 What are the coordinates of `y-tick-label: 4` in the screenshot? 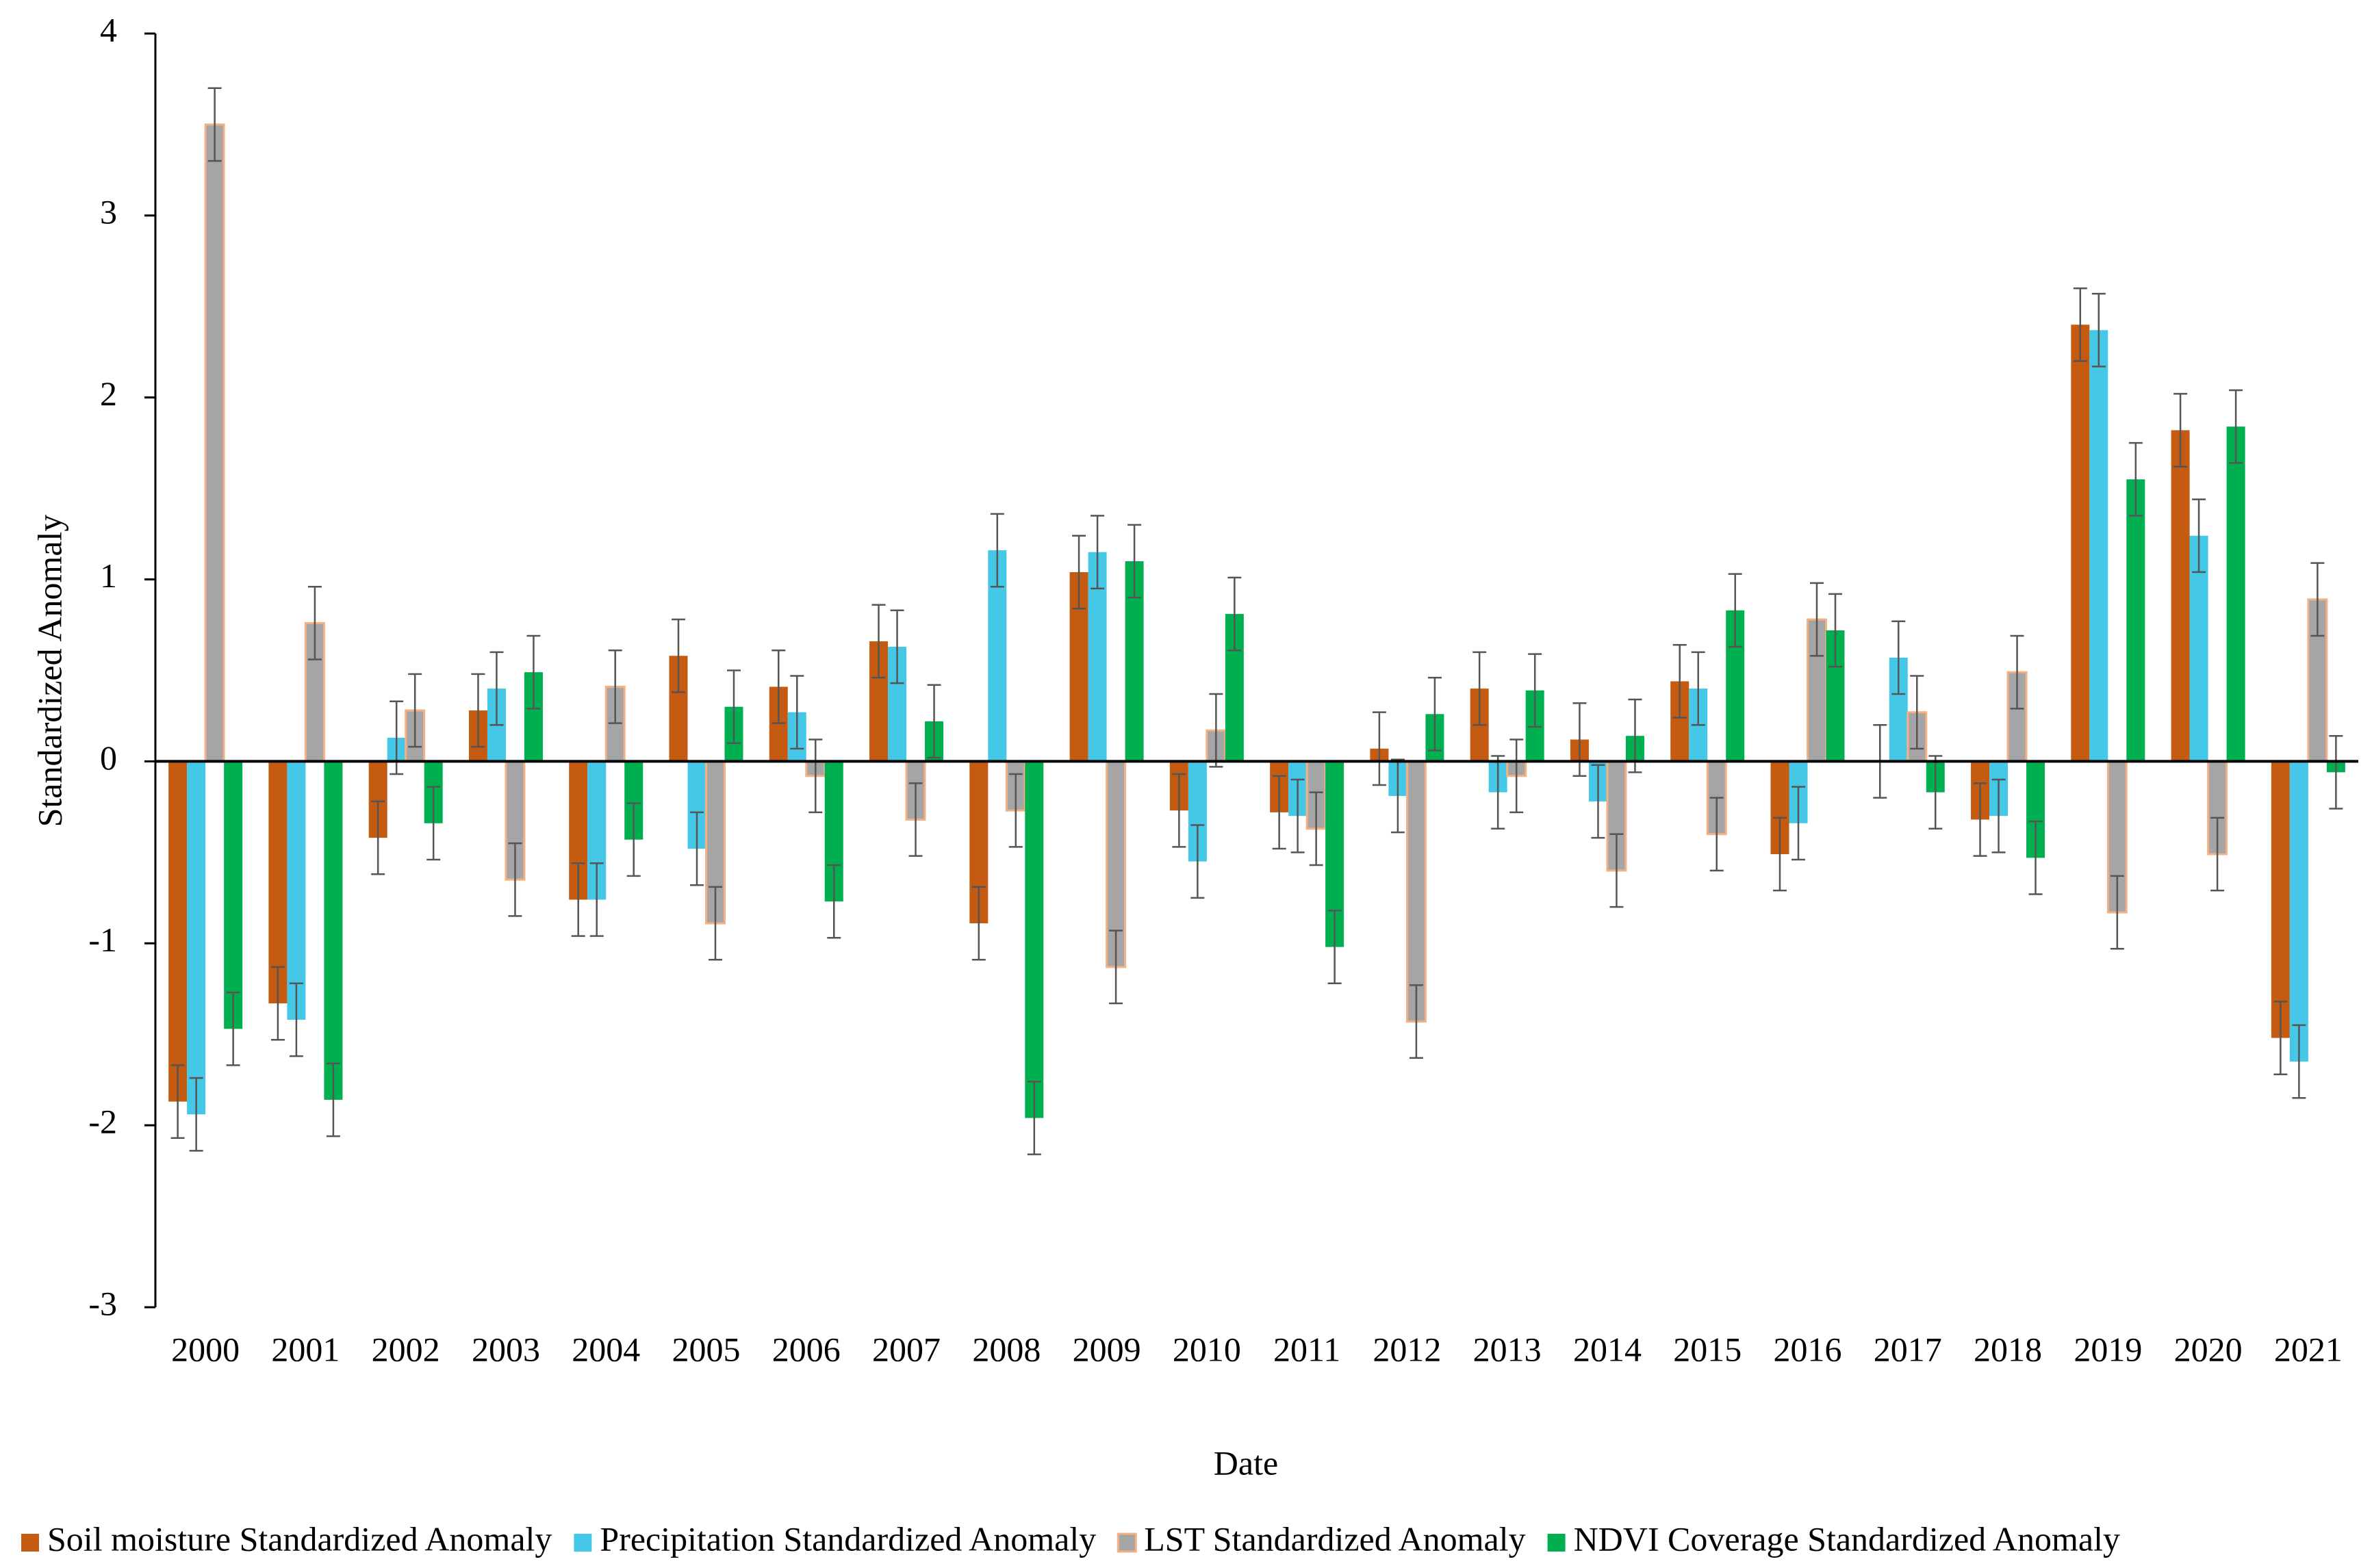 It's located at (108, 29).